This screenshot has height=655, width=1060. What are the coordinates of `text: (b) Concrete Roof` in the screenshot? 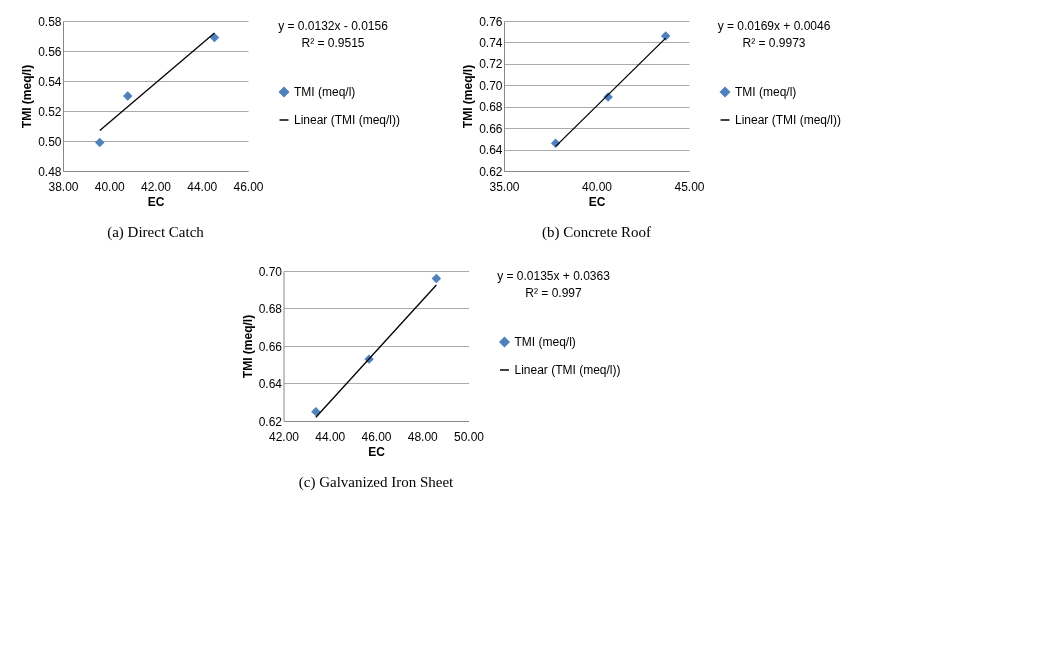 It's located at (596, 232).